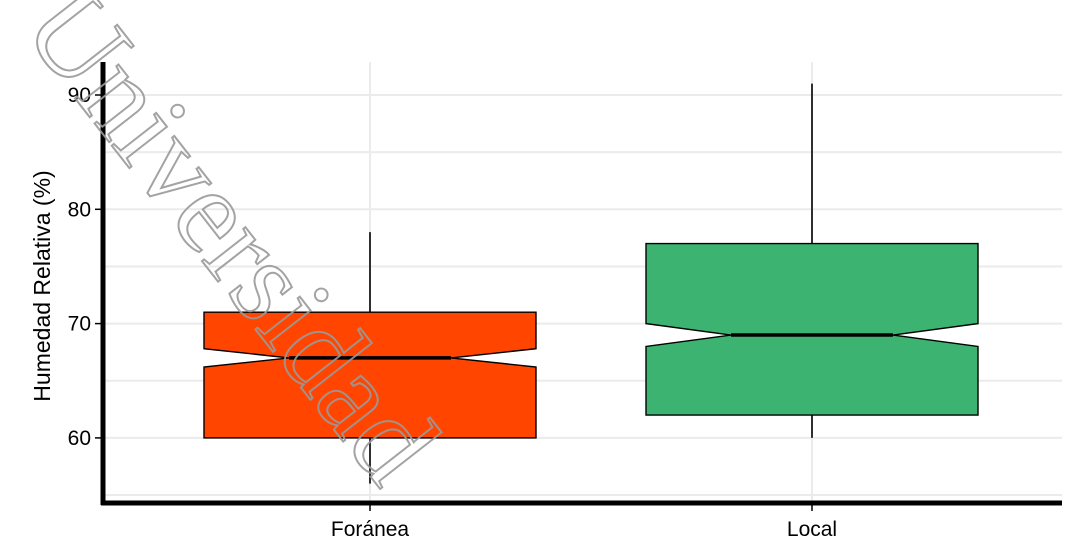 The image size is (1066, 540). Describe the element at coordinates (370, 375) in the screenshot. I see `box-foranea` at that location.